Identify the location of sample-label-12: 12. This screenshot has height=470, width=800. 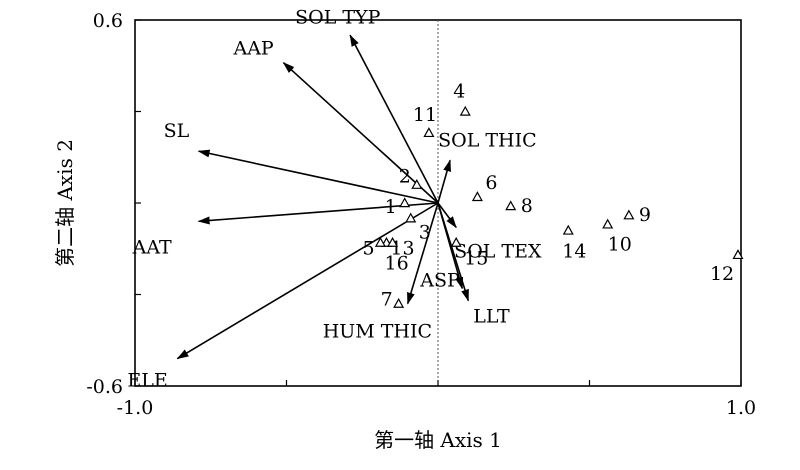
(722, 274).